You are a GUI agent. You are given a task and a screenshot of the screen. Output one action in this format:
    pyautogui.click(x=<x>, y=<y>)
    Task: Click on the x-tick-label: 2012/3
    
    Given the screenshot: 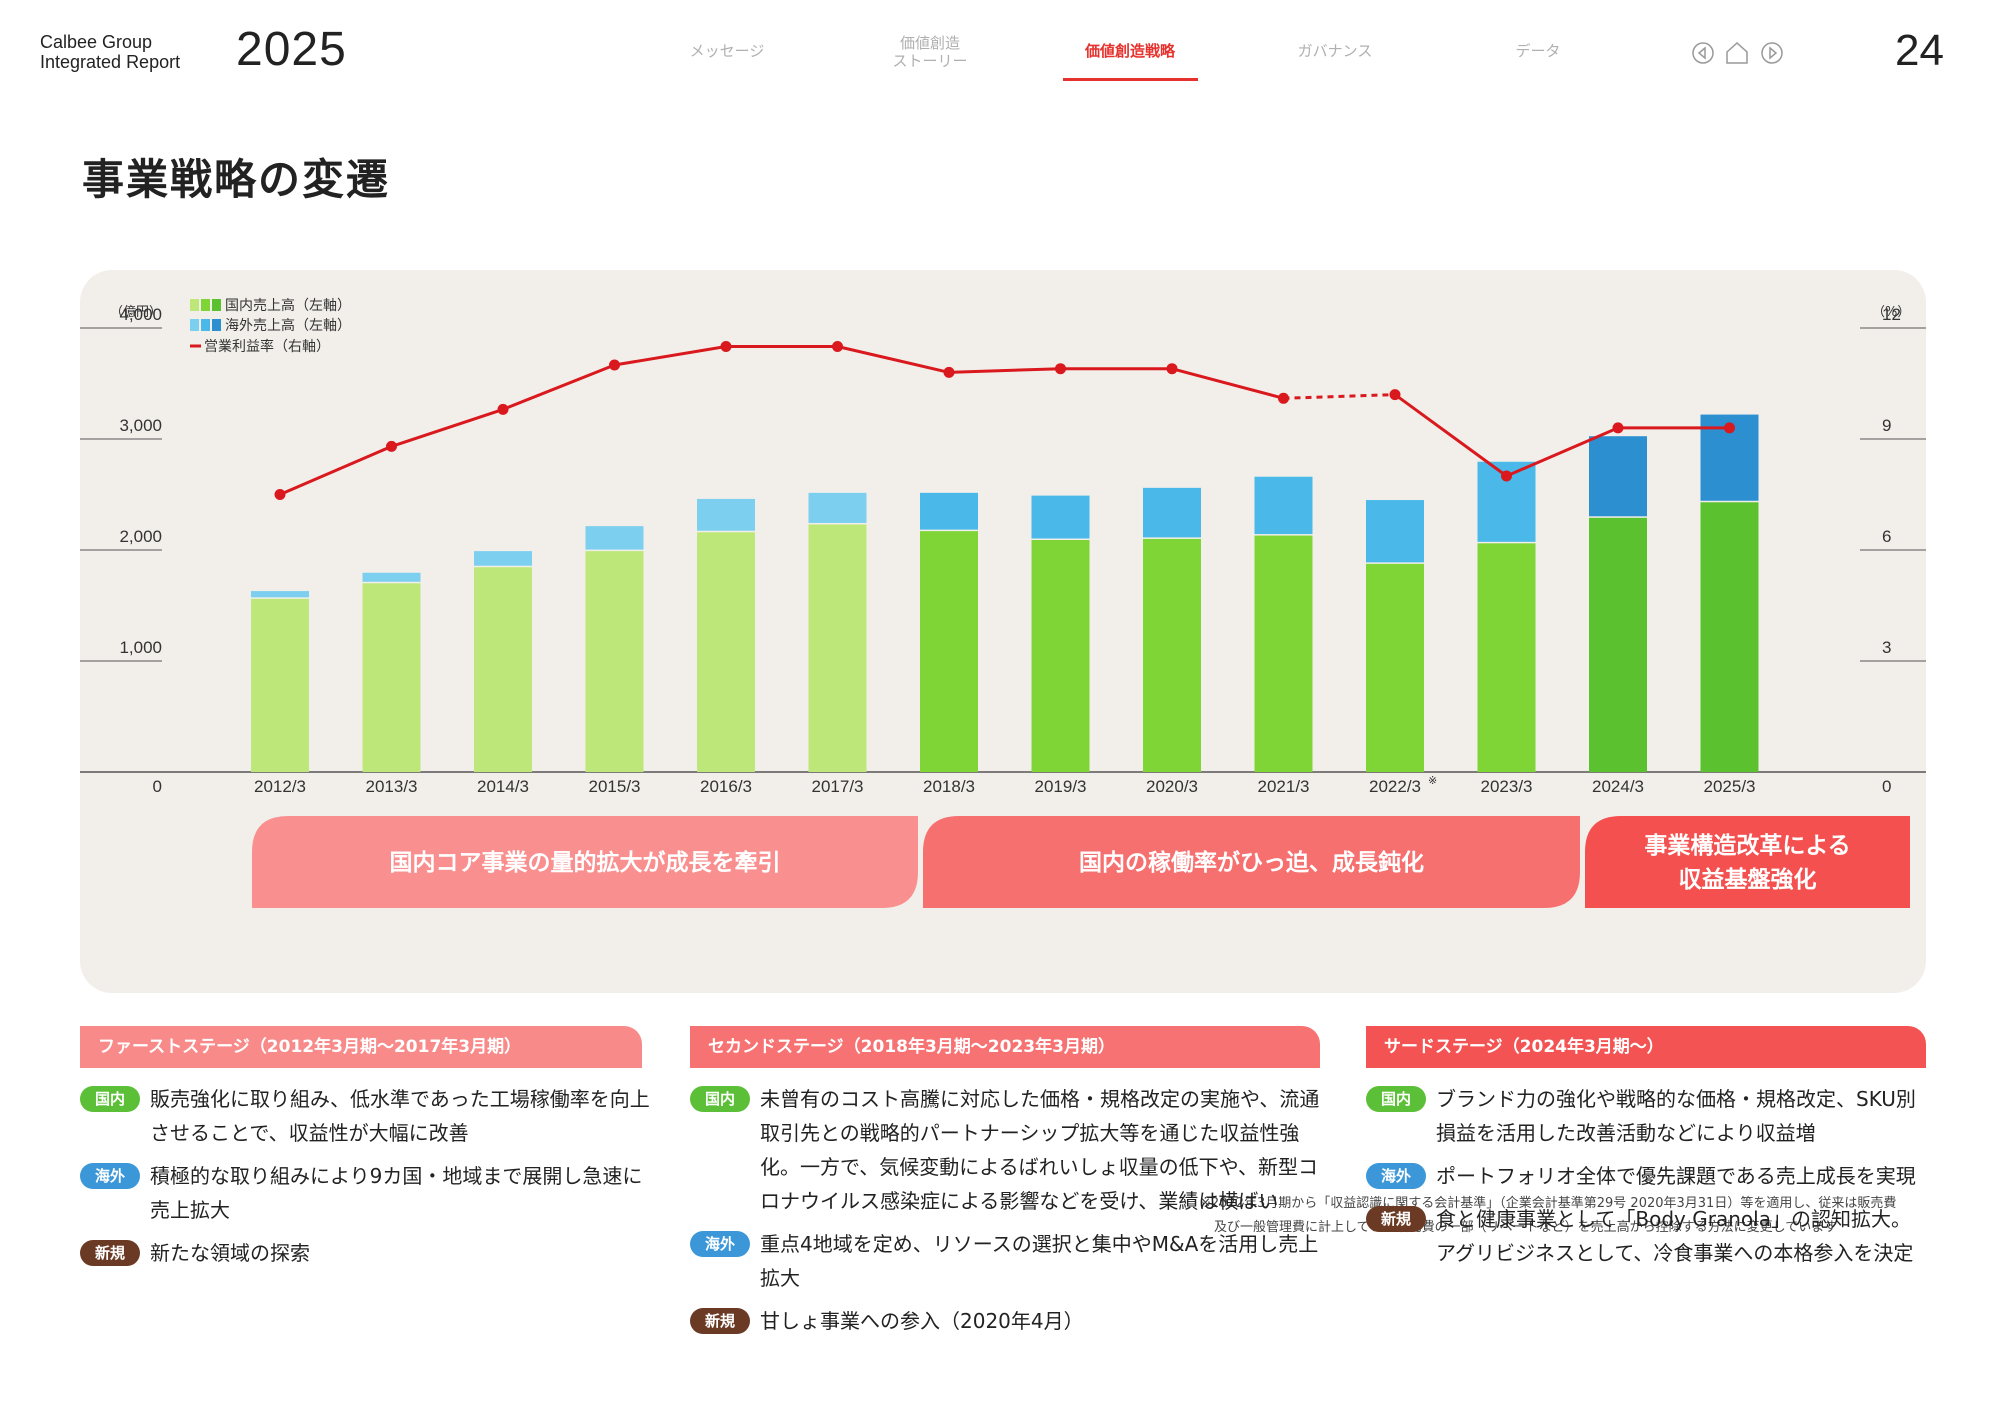 What is the action you would take?
    pyautogui.click(x=280, y=786)
    